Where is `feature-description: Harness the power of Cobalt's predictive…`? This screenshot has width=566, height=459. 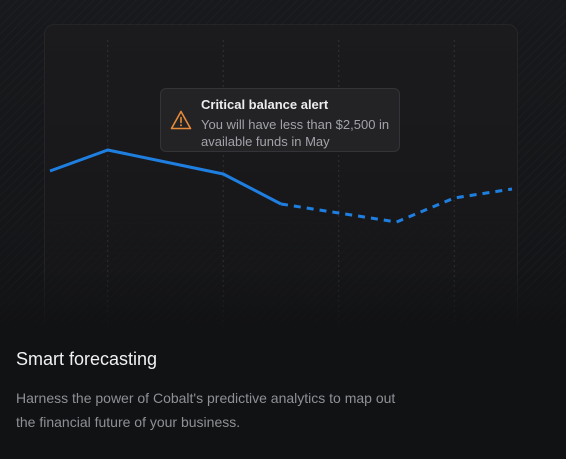 feature-description: Harness the power of Cobalt's predictive… is located at coordinates (206, 410).